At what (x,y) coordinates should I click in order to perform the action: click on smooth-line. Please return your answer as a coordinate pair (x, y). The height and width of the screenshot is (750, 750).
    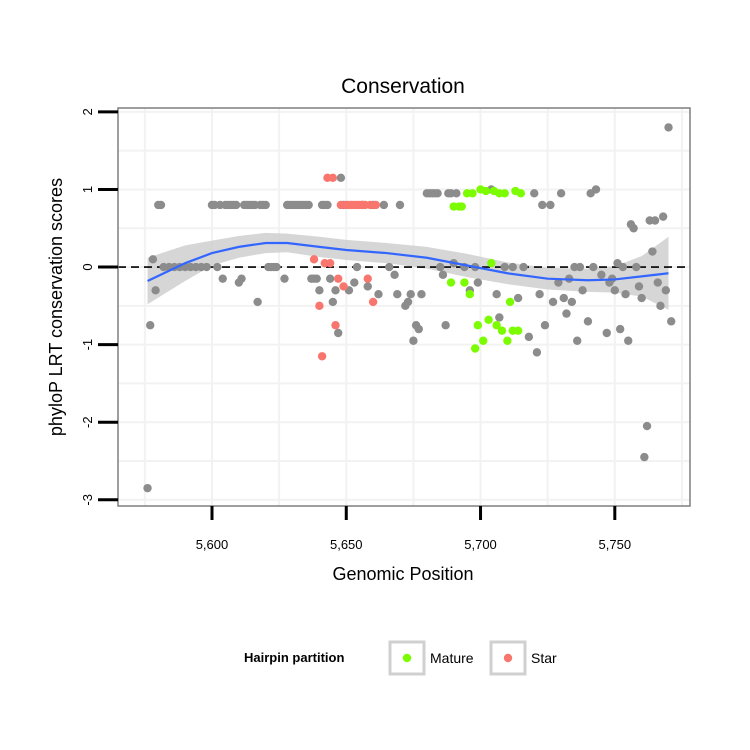
    Looking at the image, I should click on (408, 262).